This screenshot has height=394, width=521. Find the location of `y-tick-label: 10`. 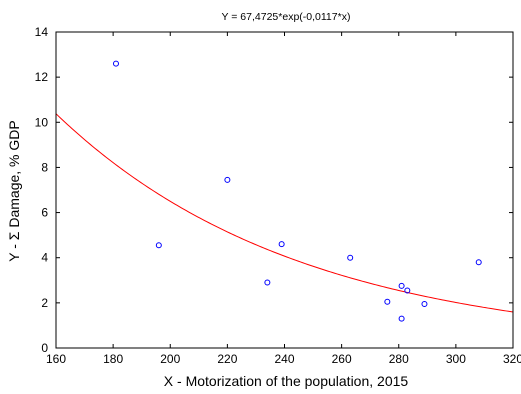

y-tick-label: 10 is located at coordinates (42, 122).